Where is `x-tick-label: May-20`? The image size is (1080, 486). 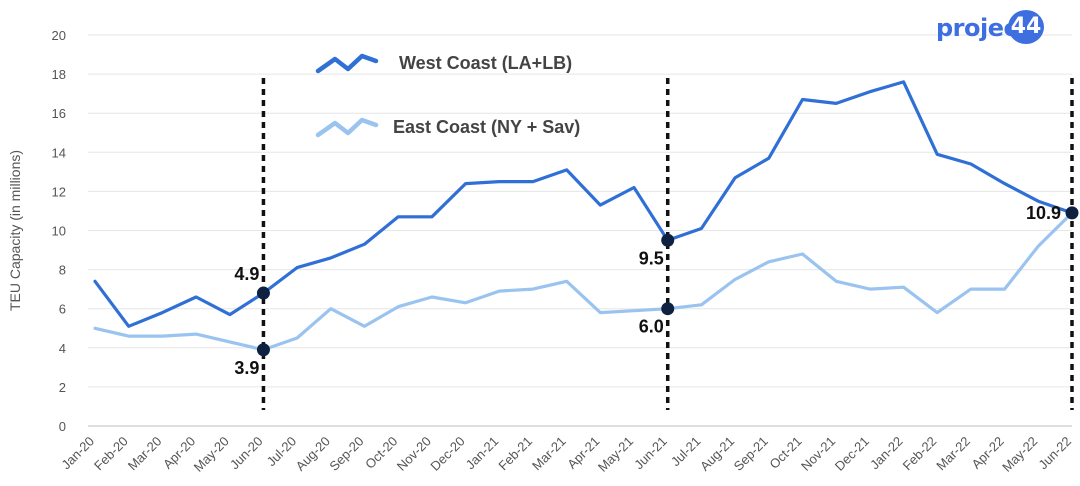
x-tick-label: May-20 is located at coordinates (211, 454).